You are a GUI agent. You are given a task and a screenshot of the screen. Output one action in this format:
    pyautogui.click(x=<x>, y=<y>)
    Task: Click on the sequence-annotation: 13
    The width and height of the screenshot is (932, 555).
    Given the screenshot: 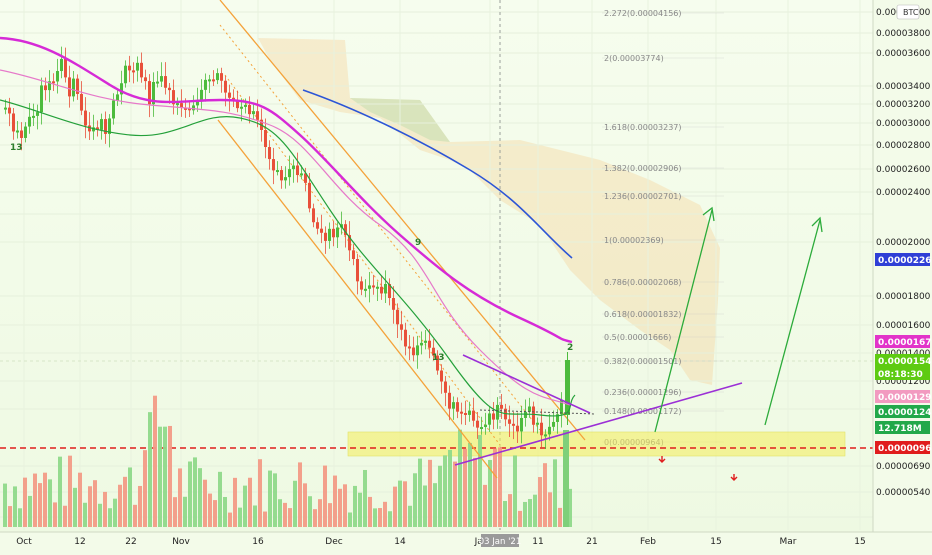 What is the action you would take?
    pyautogui.click(x=16, y=148)
    